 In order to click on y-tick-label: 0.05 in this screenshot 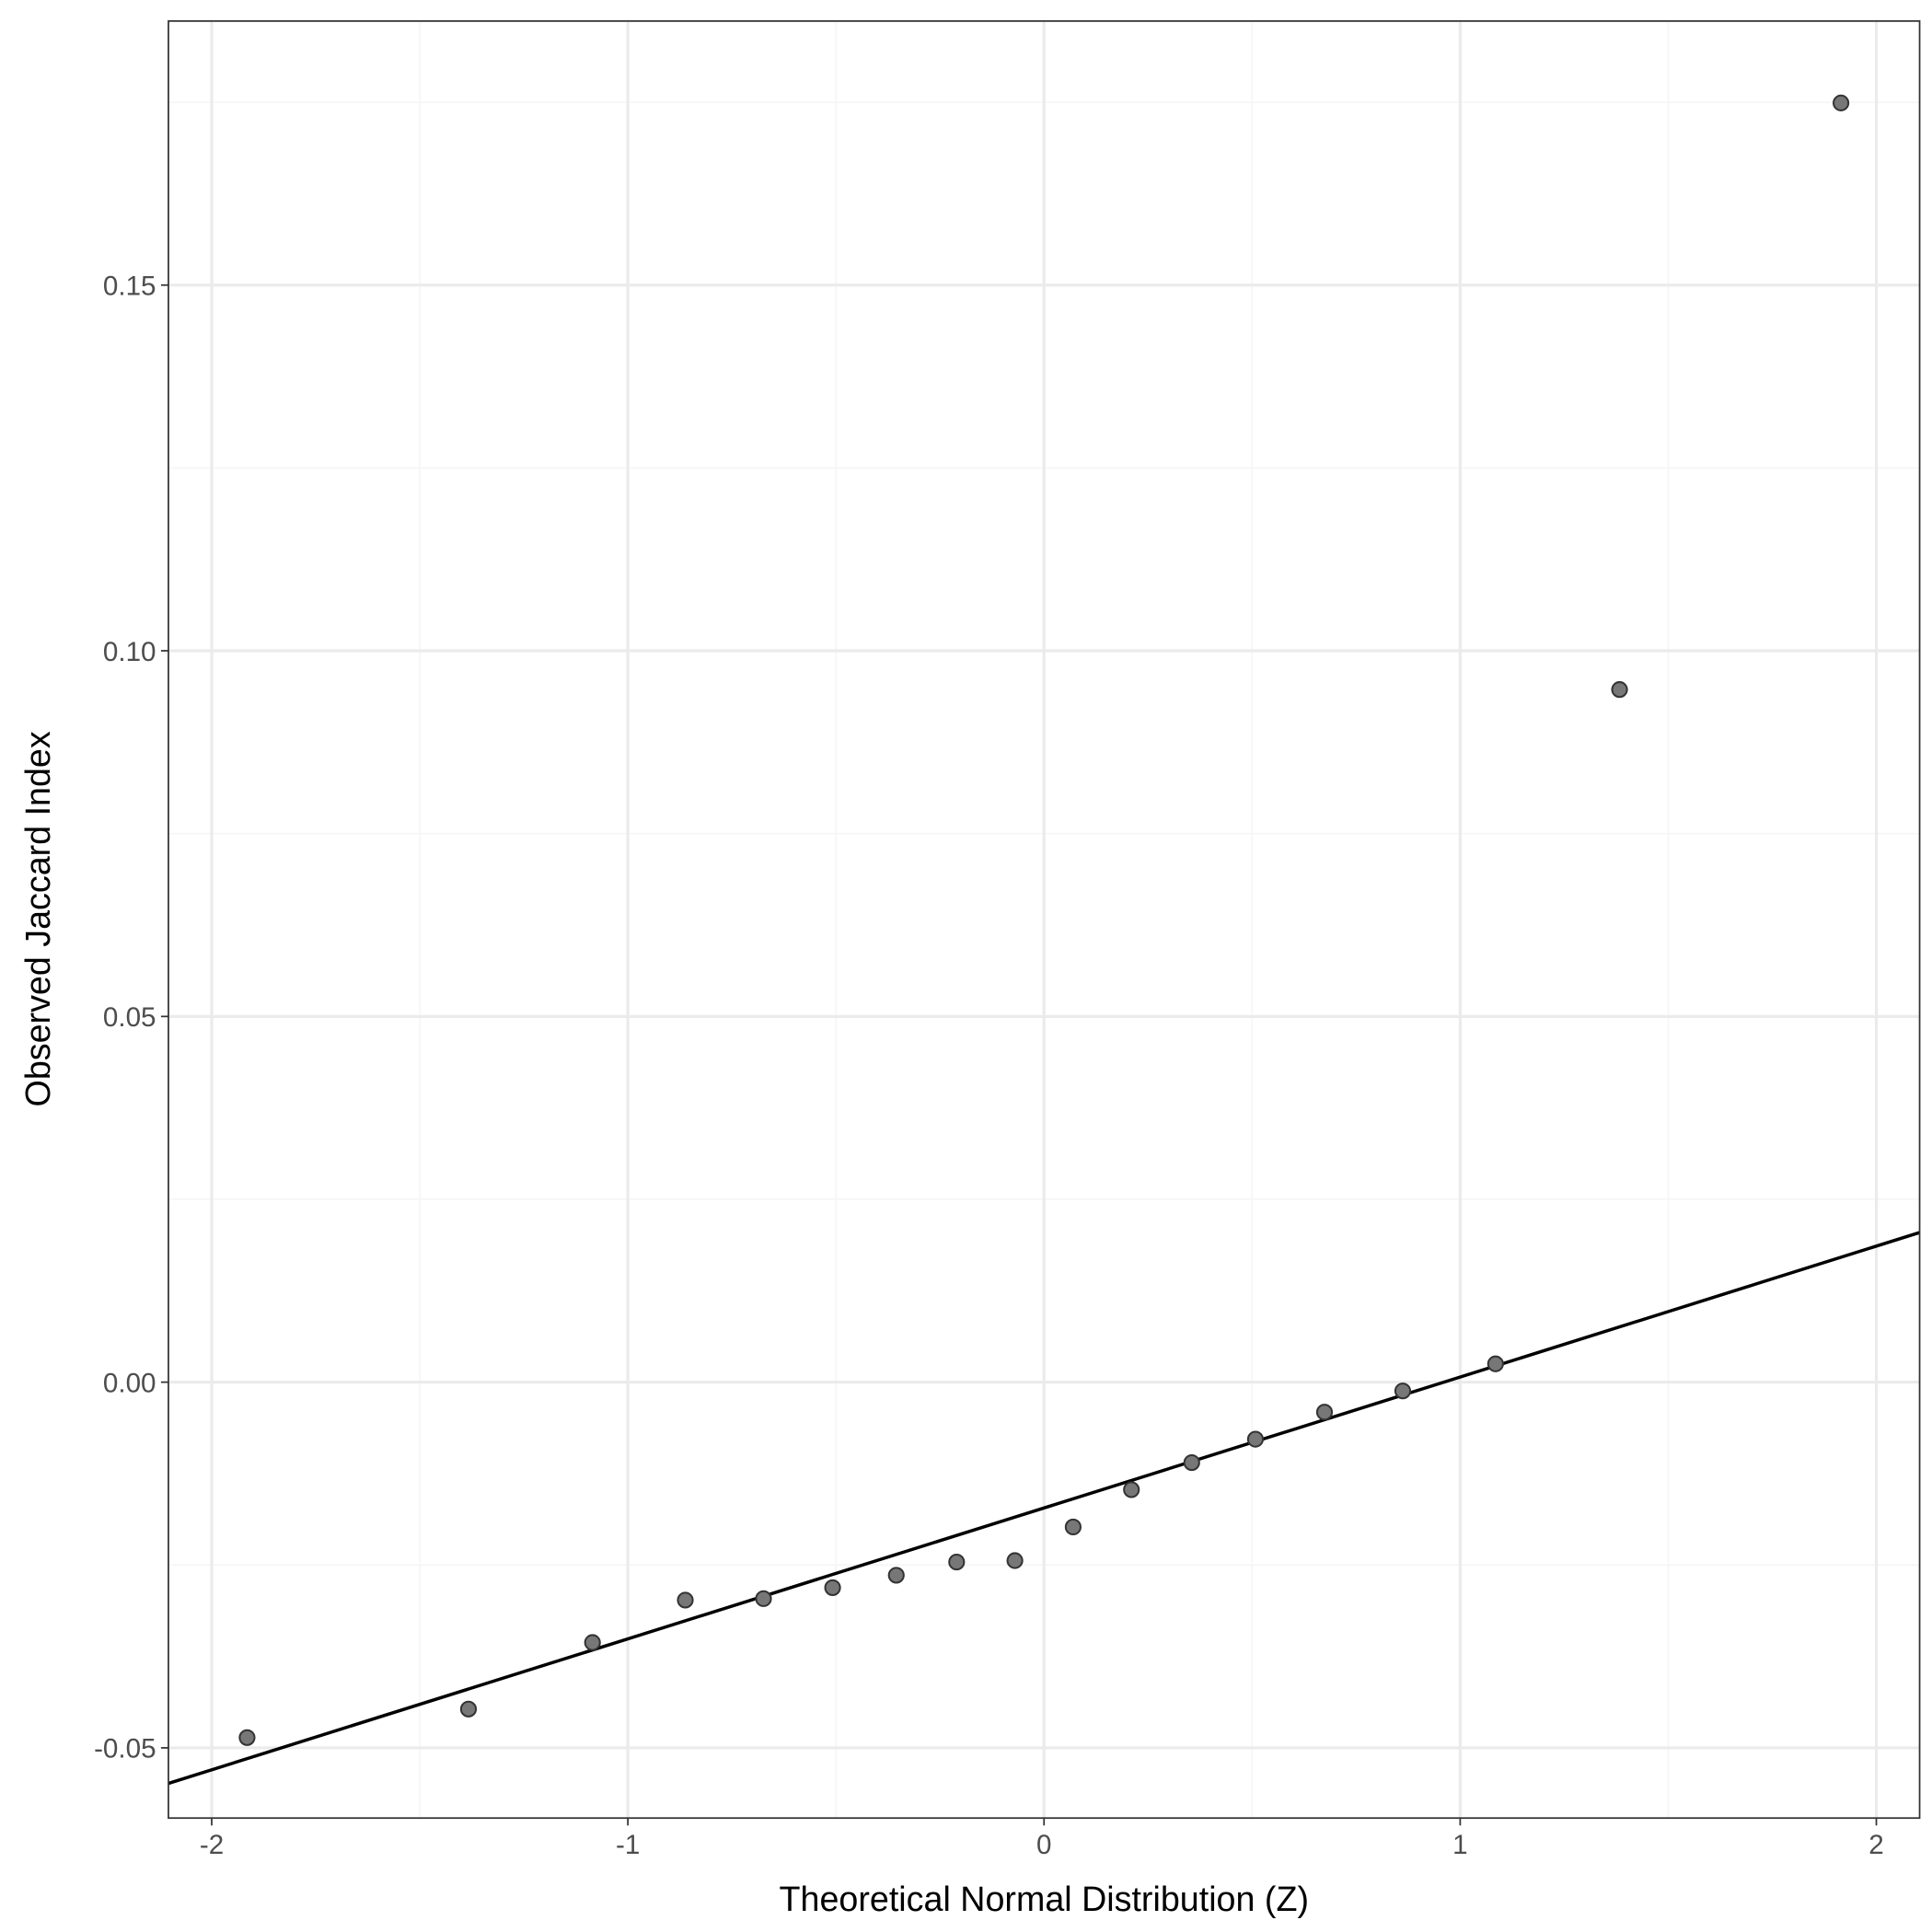, I will do `click(129, 1018)`.